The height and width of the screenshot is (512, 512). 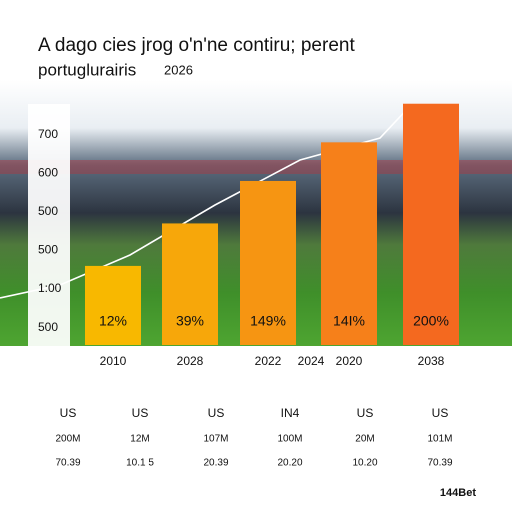 What do you see at coordinates (215, 439) in the screenshot?
I see `table-cell: 107M` at bounding box center [215, 439].